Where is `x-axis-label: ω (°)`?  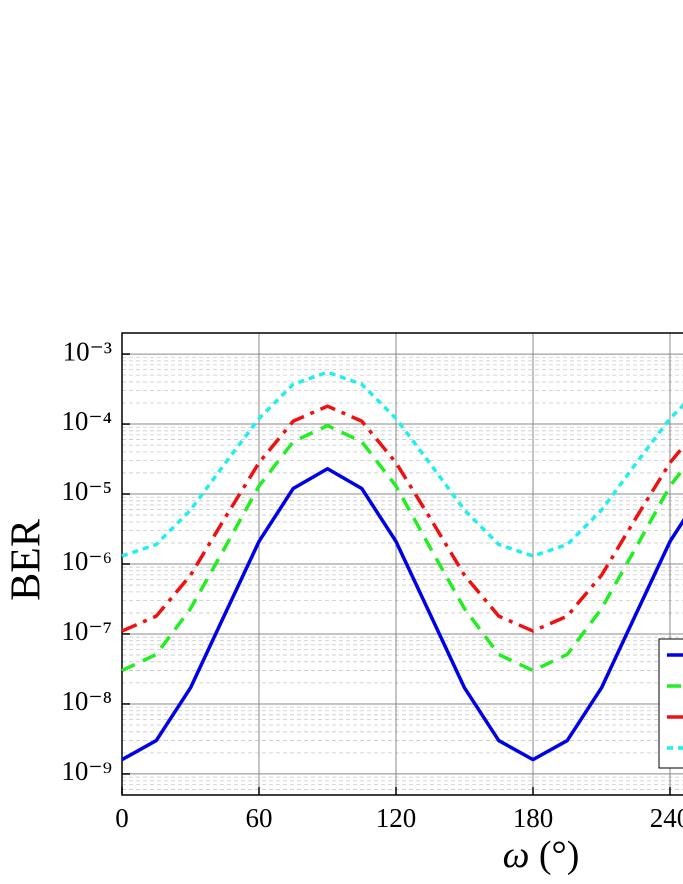 x-axis-label: ω (°) is located at coordinates (541, 855).